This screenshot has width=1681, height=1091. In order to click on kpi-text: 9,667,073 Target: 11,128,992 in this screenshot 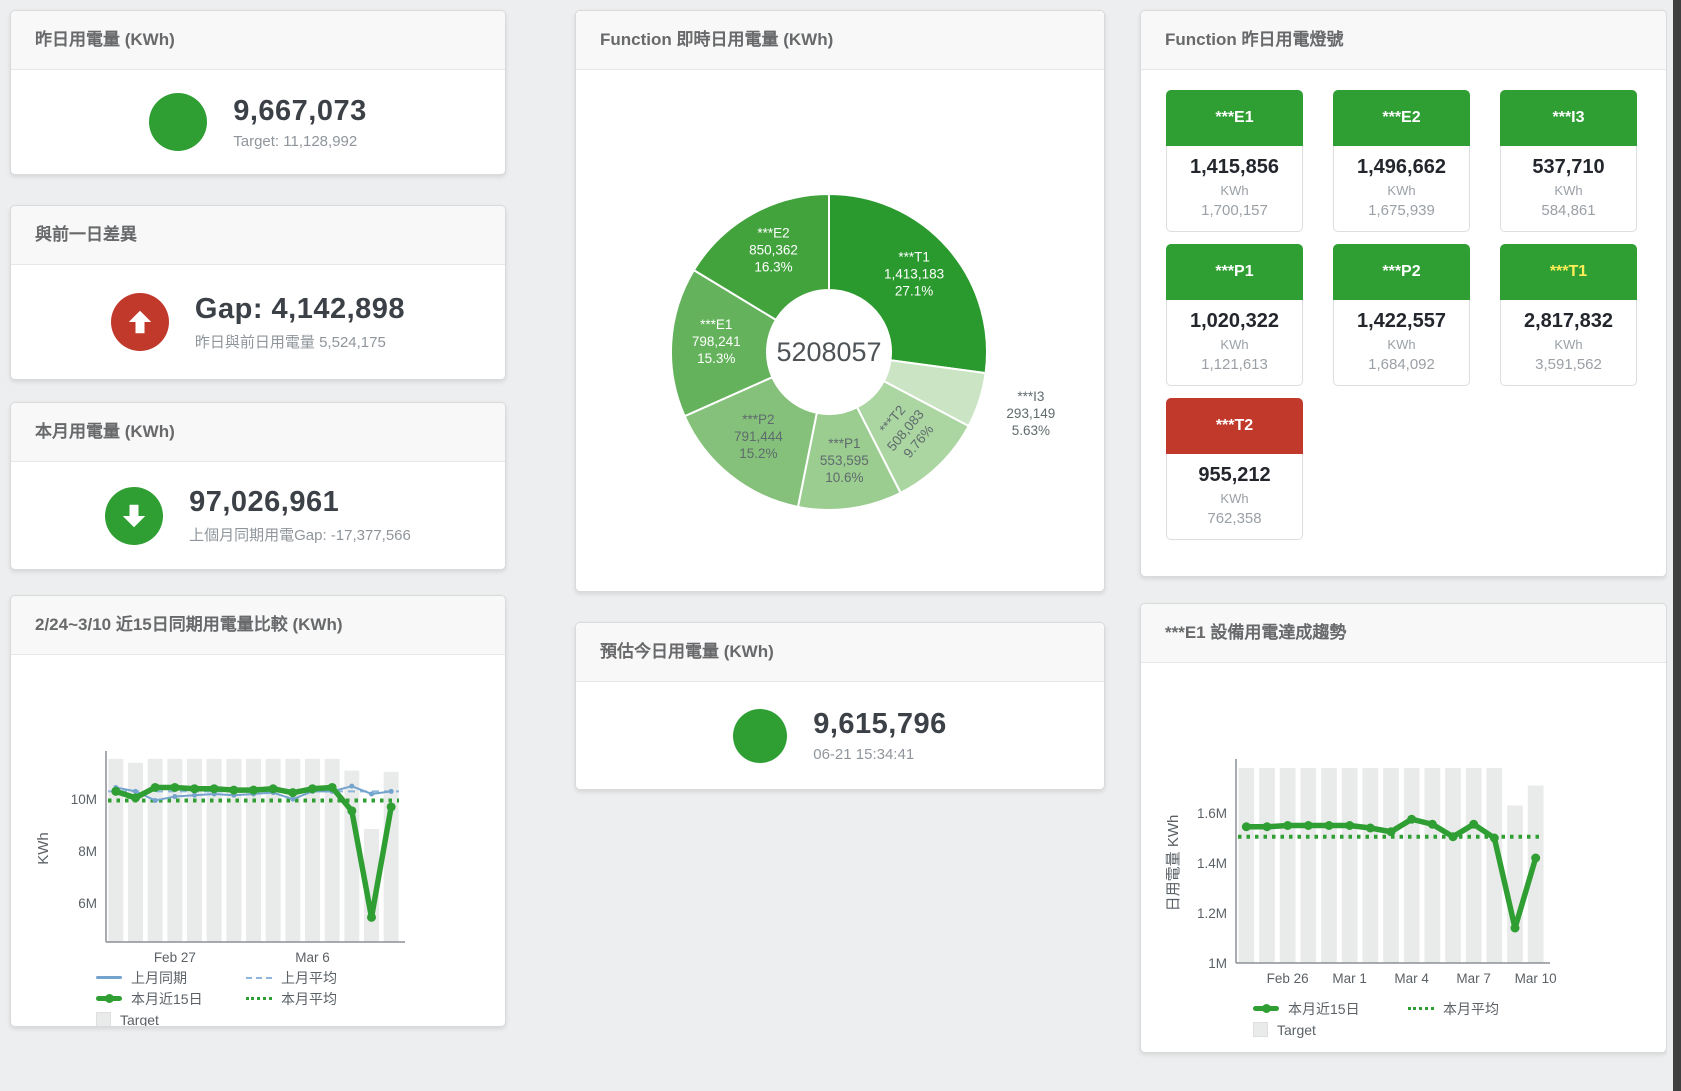, I will do `click(300, 122)`.